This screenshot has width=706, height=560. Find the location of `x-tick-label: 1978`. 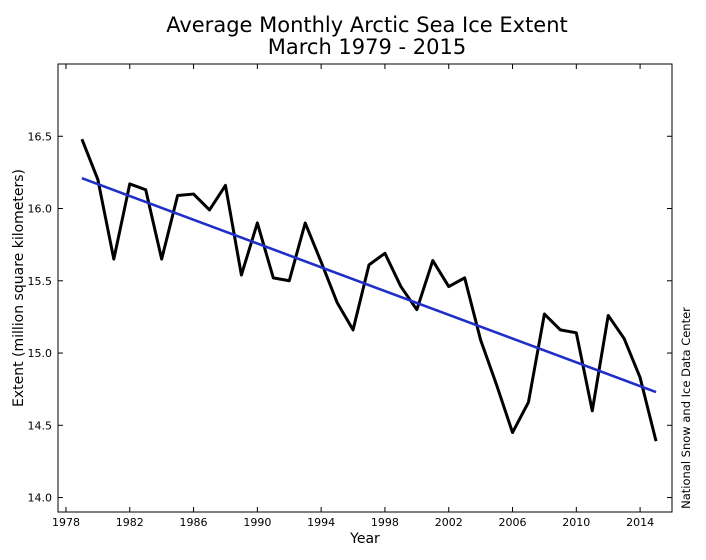

x-tick-label: 1978 is located at coordinates (66, 522).